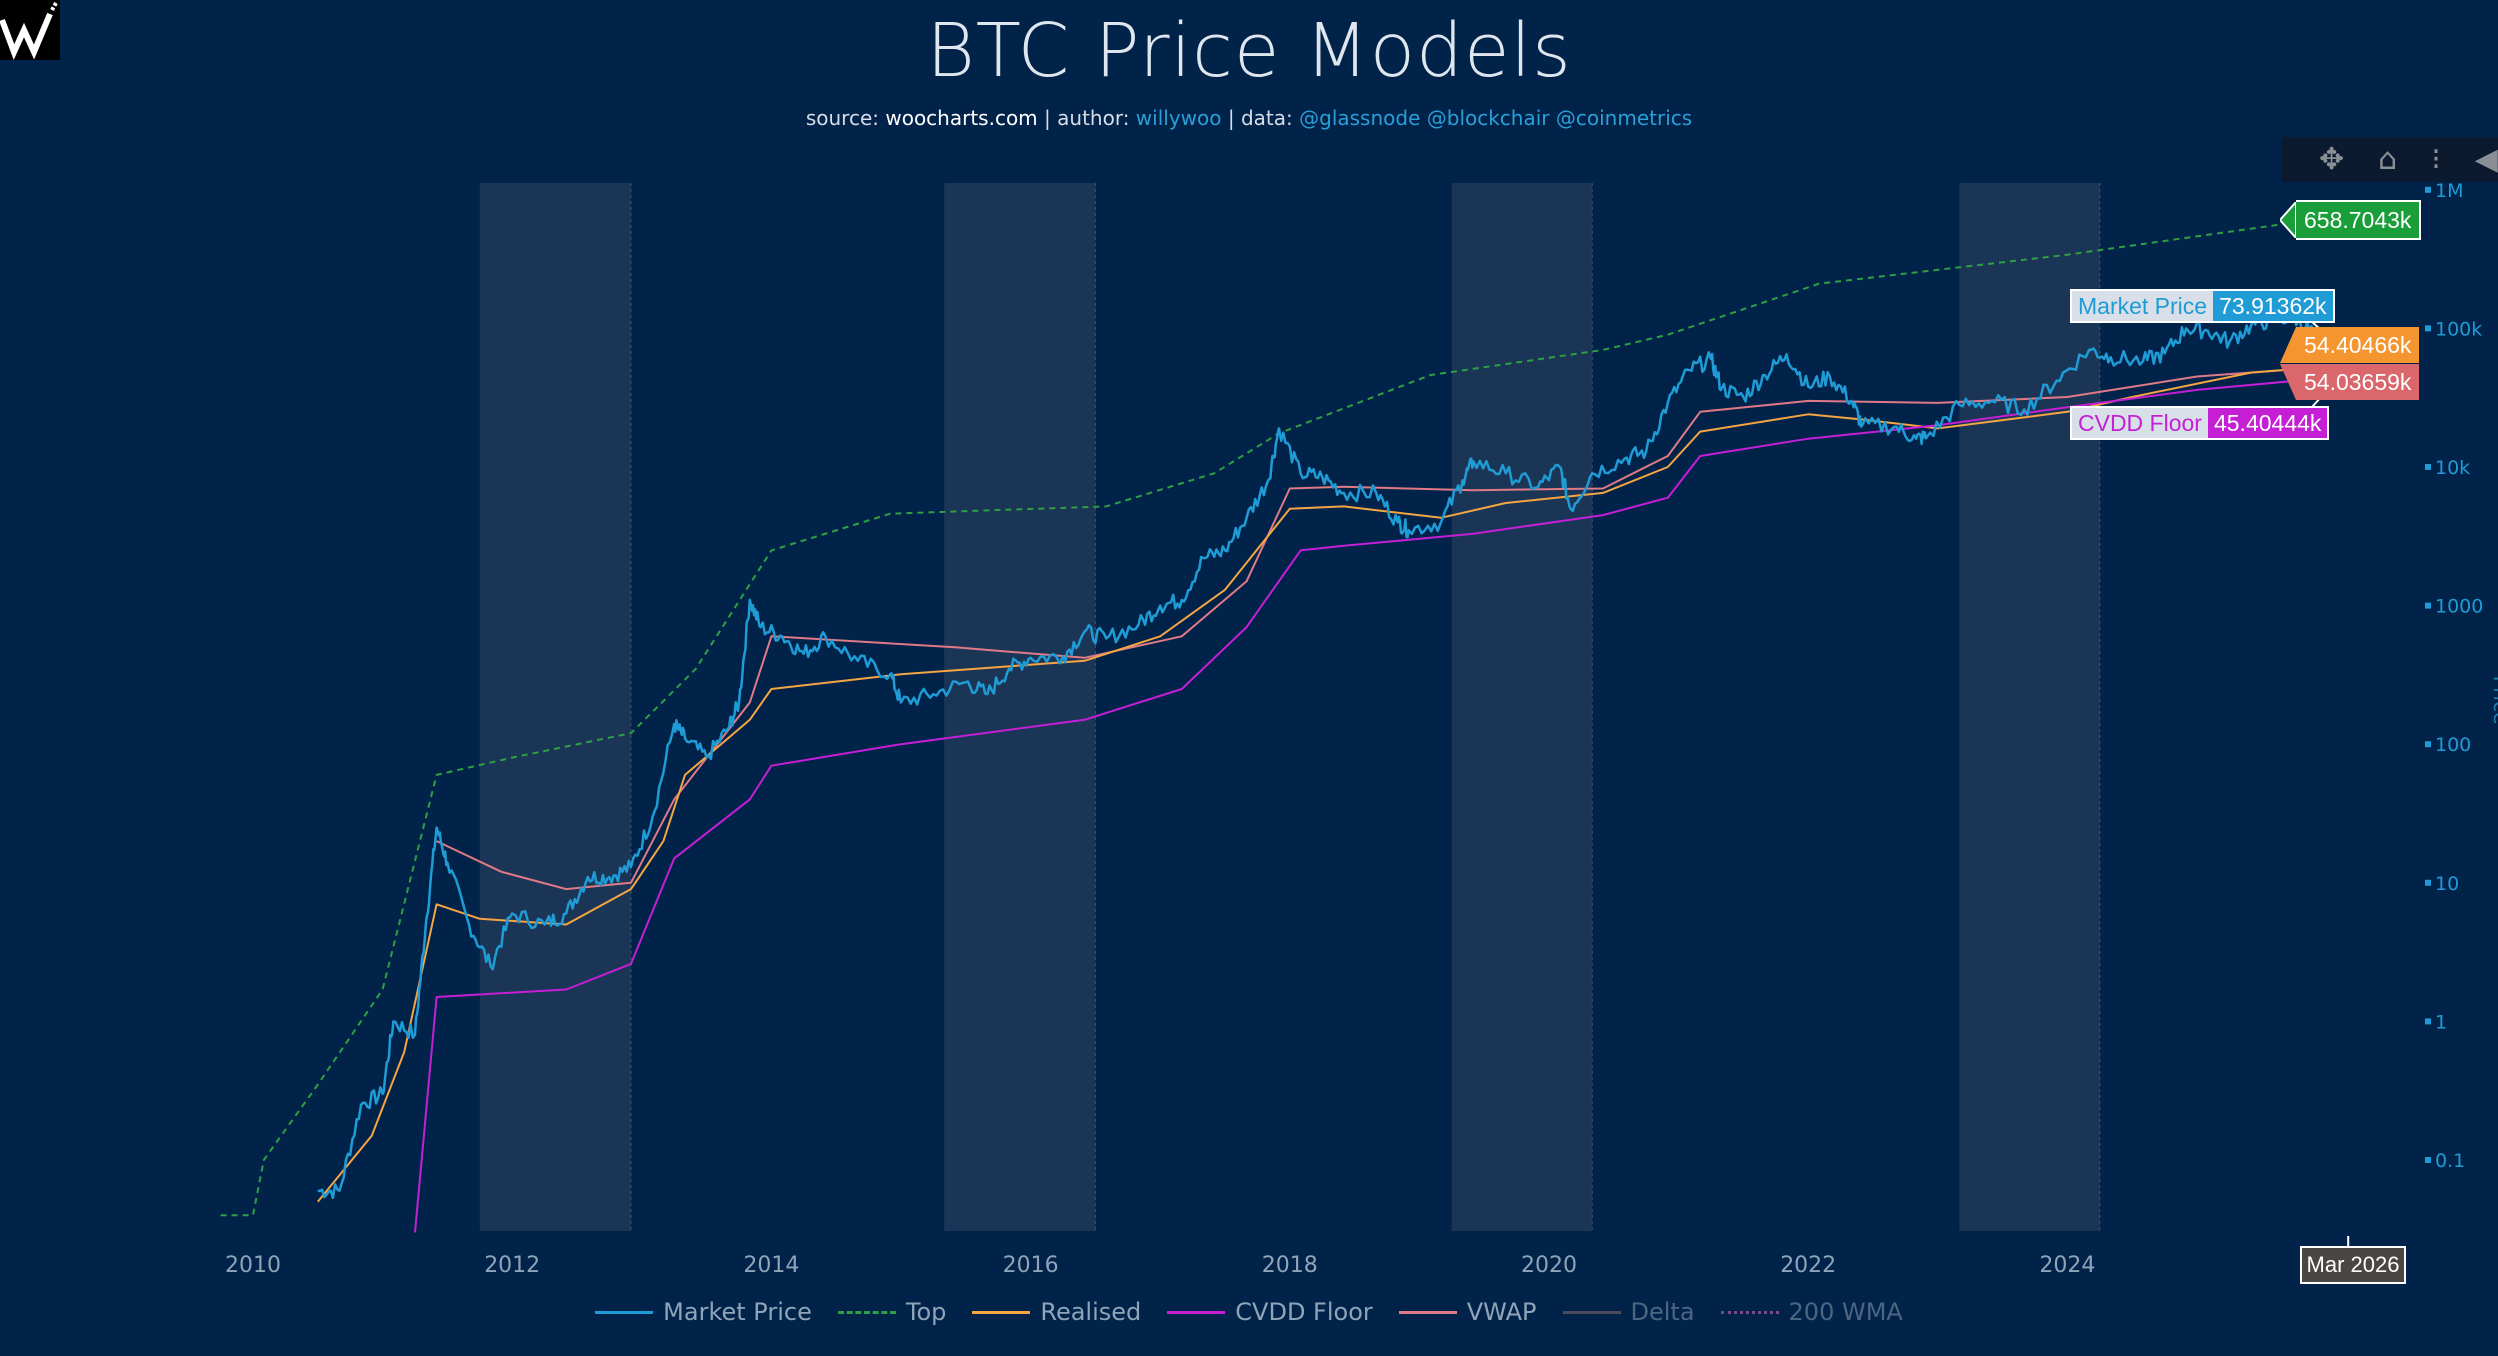  What do you see at coordinates (2453, 745) in the screenshot?
I see `y-tick-label: 100` at bounding box center [2453, 745].